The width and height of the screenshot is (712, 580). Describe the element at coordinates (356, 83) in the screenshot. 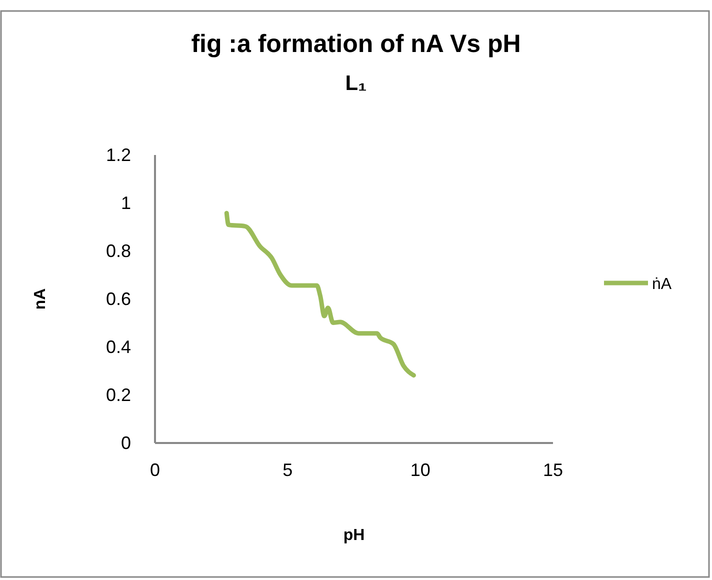

I see `chart-subtitle: L₁` at that location.